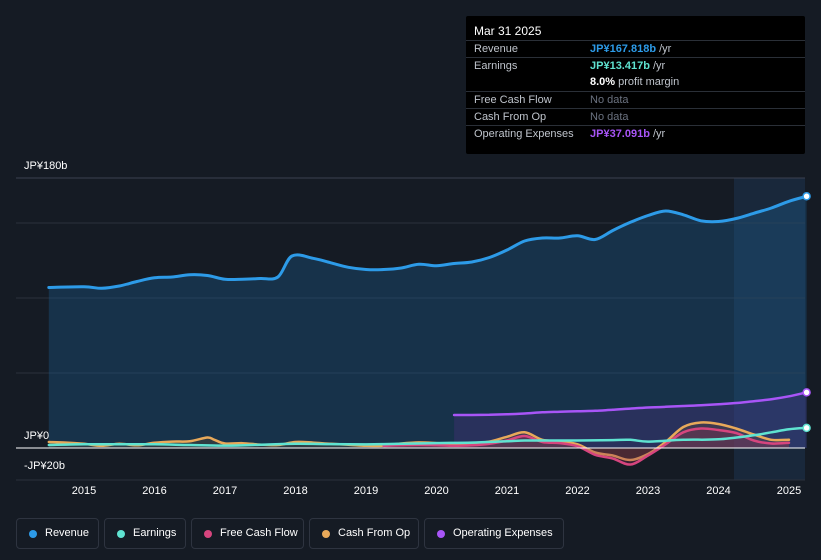 This screenshot has height=560, width=821. What do you see at coordinates (155, 533) in the screenshot?
I see `legend-label: Earnings` at bounding box center [155, 533].